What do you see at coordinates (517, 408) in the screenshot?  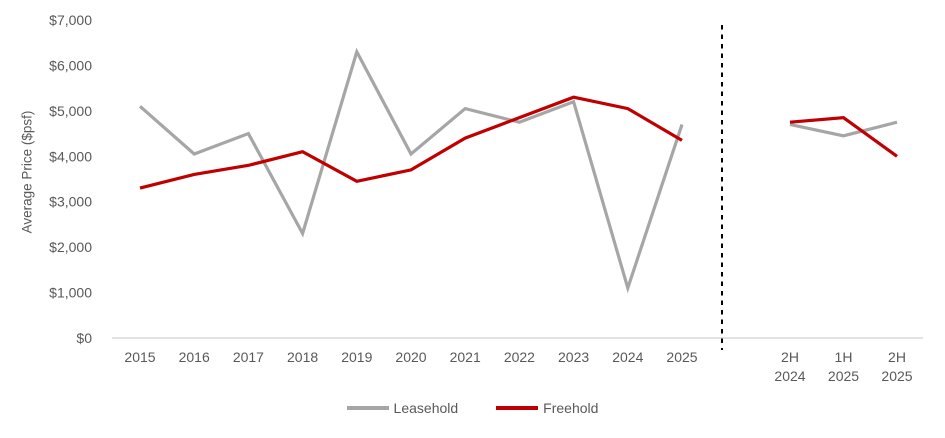 I see `freehold-line-swatch` at bounding box center [517, 408].